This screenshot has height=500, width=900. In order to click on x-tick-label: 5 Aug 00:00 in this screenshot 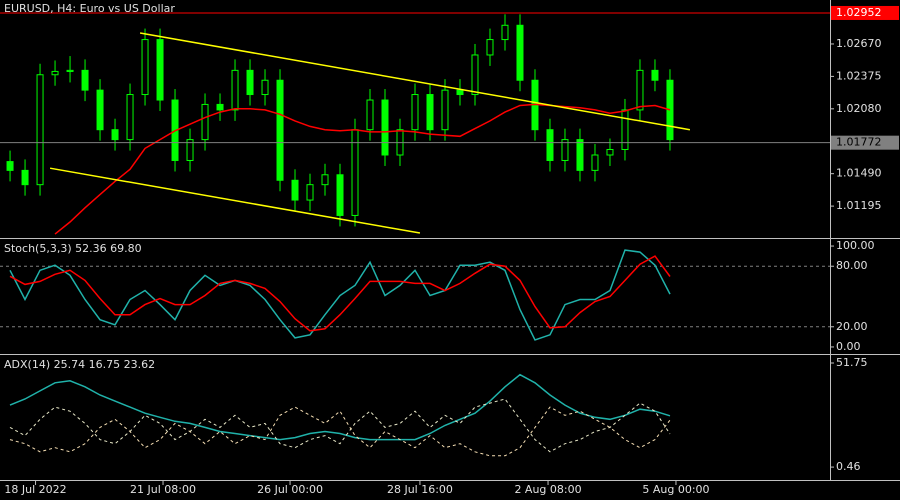, I will do `click(675, 489)`.